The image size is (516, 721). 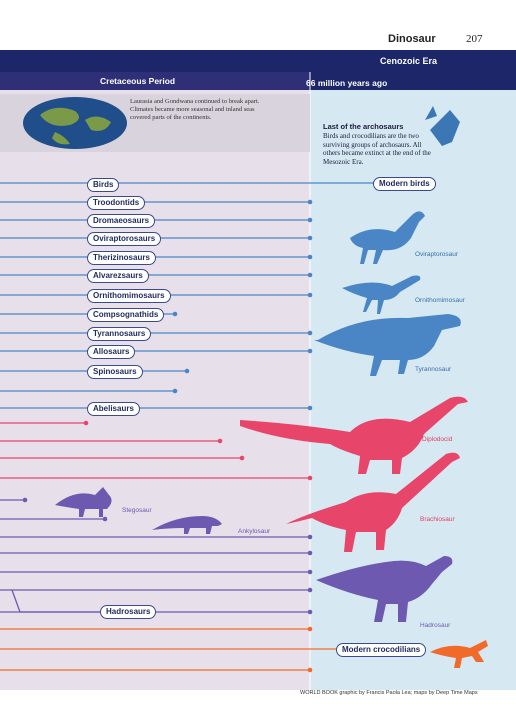 I want to click on diplodocid, so click(x=354, y=435).